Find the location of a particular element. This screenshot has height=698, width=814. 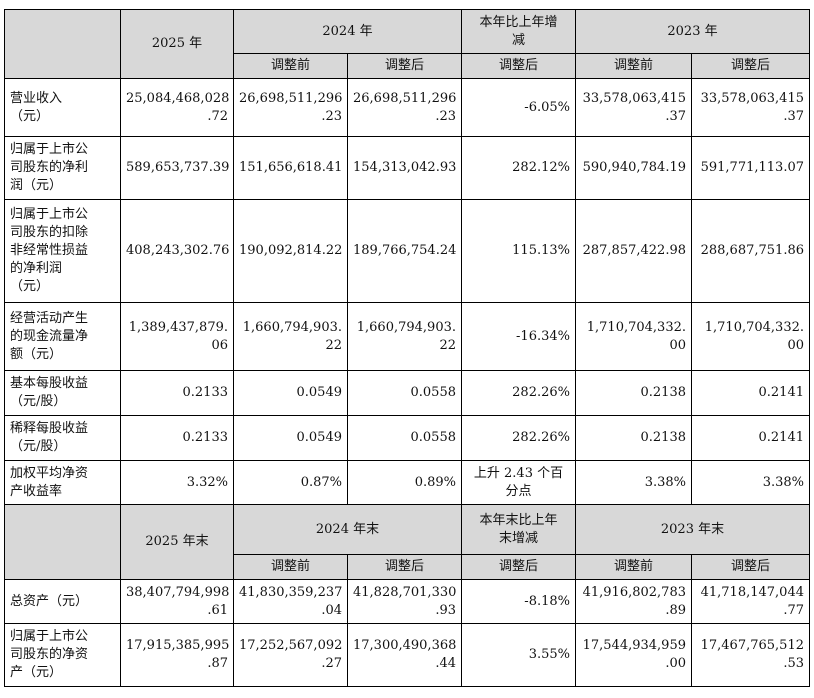

value-change: -16.34% is located at coordinates (518, 336).